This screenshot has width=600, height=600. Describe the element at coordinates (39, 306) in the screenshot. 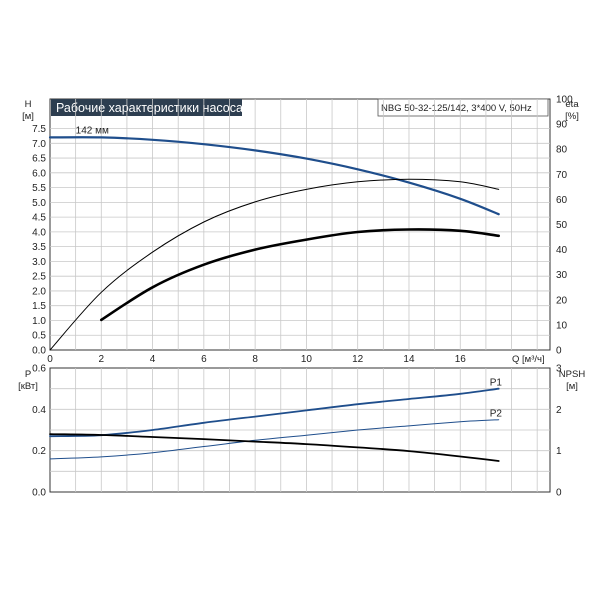

I see `y-tick-label-head: 1.5` at that location.